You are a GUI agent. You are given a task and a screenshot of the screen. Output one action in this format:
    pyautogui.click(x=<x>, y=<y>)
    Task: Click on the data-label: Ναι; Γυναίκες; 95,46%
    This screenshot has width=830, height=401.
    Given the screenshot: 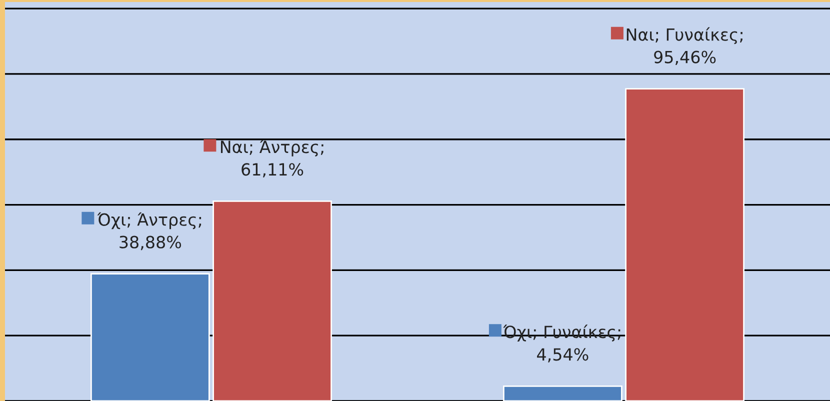 What is the action you would take?
    pyautogui.click(x=684, y=46)
    